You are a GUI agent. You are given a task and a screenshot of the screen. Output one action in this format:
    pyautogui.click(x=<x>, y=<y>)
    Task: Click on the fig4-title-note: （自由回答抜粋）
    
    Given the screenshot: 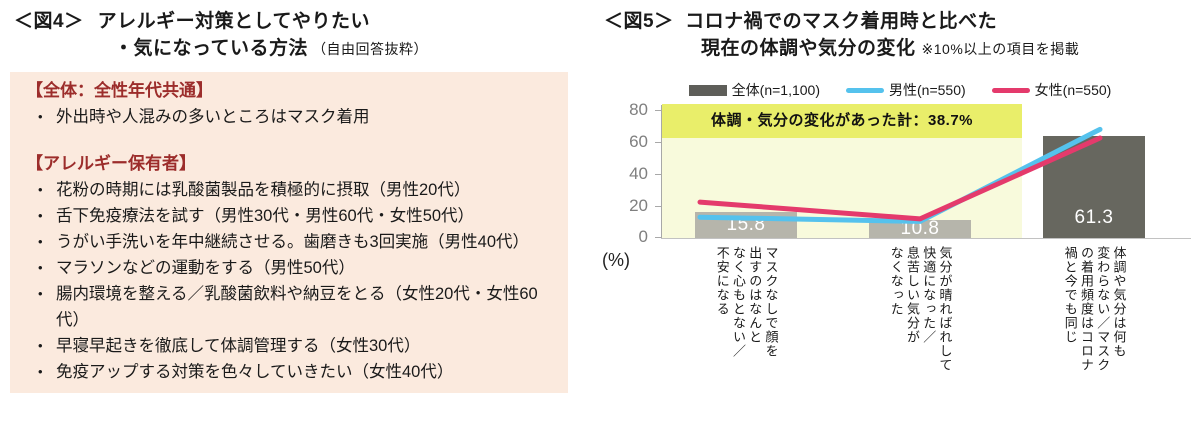 What is the action you would take?
    pyautogui.click(x=370, y=49)
    